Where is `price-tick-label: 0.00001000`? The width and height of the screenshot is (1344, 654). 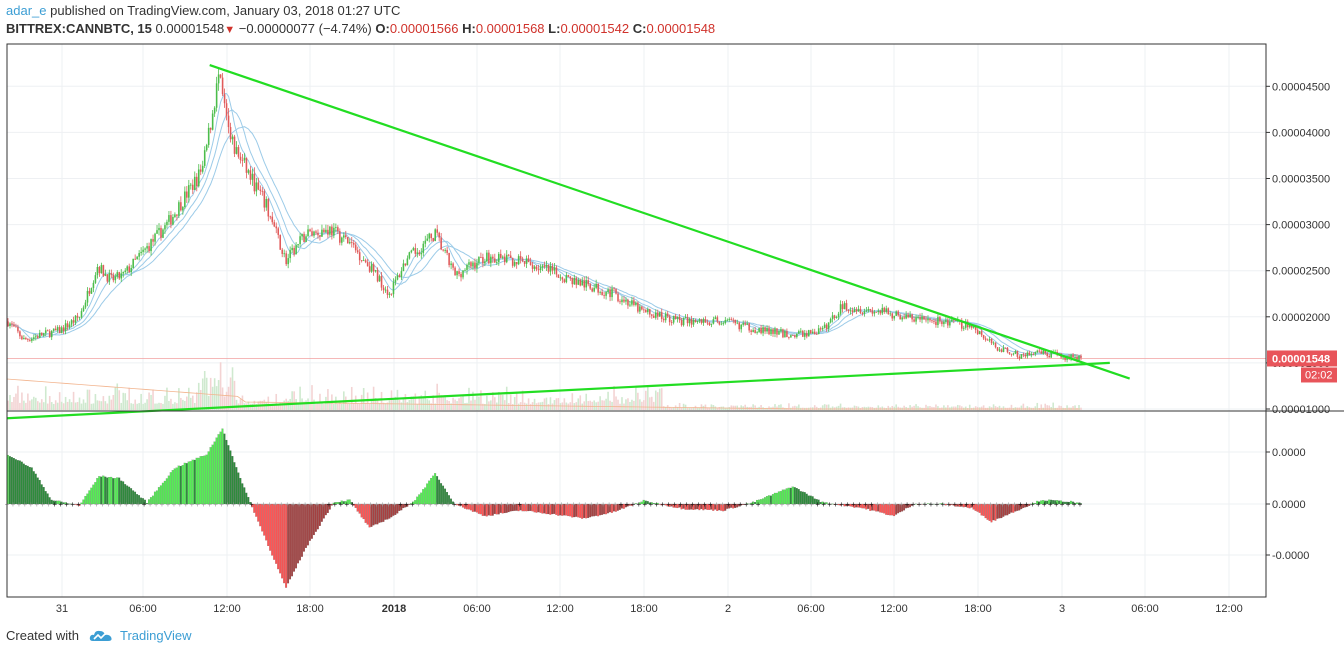 price-tick-label: 0.00001000 is located at coordinates (1301, 410).